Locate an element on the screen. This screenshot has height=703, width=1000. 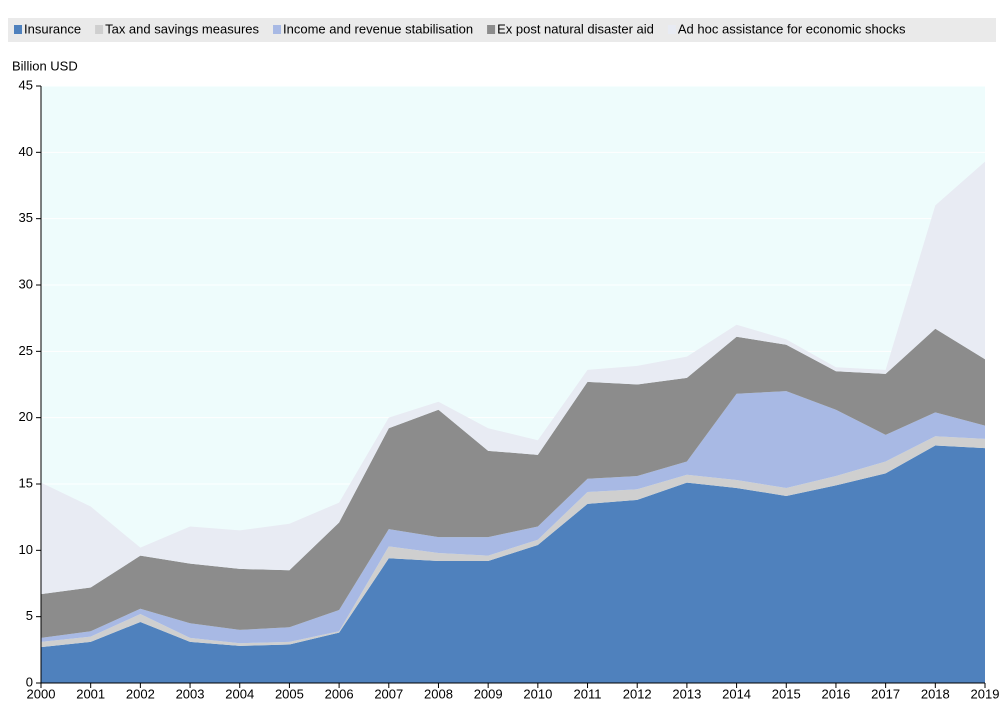
x-tick-label: 2006 is located at coordinates (339, 693).